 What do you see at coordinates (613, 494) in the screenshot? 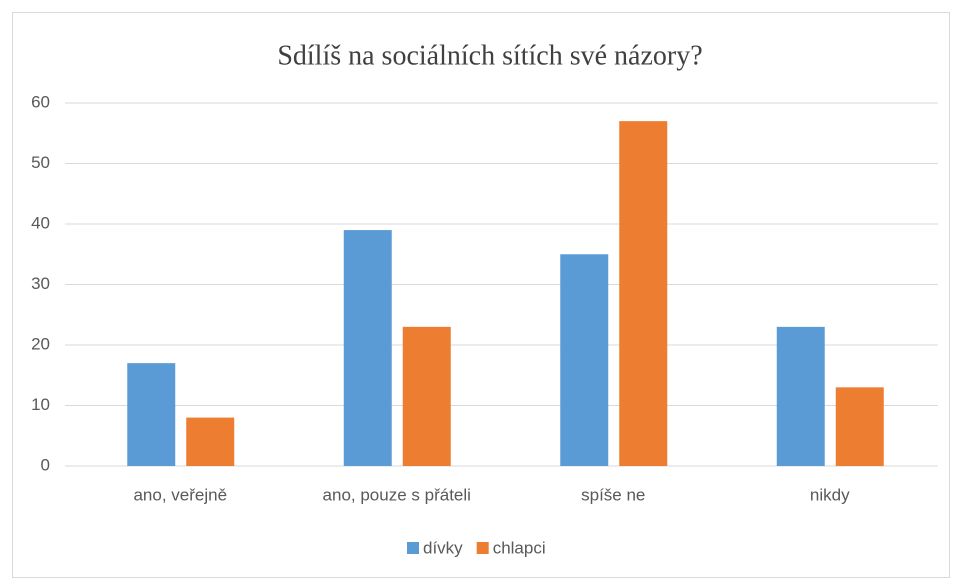
I see `x-tick-label: spíše ne` at bounding box center [613, 494].